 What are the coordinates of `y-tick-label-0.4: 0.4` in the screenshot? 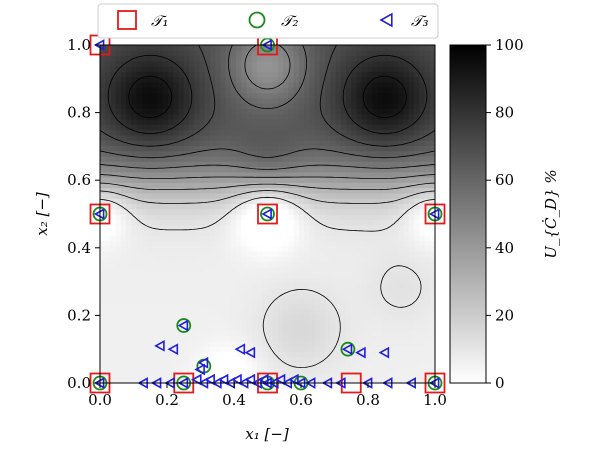 It's located at (79, 248).